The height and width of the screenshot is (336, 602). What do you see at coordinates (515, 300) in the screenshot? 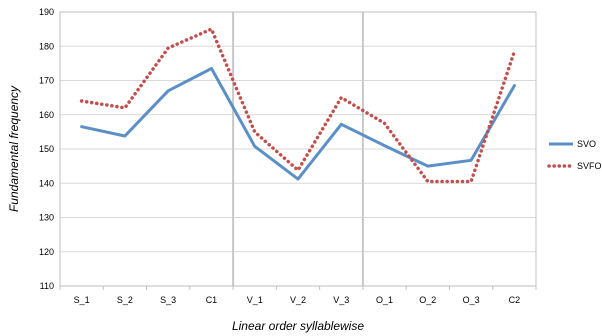
I see `x-tick-label: C2` at bounding box center [515, 300].